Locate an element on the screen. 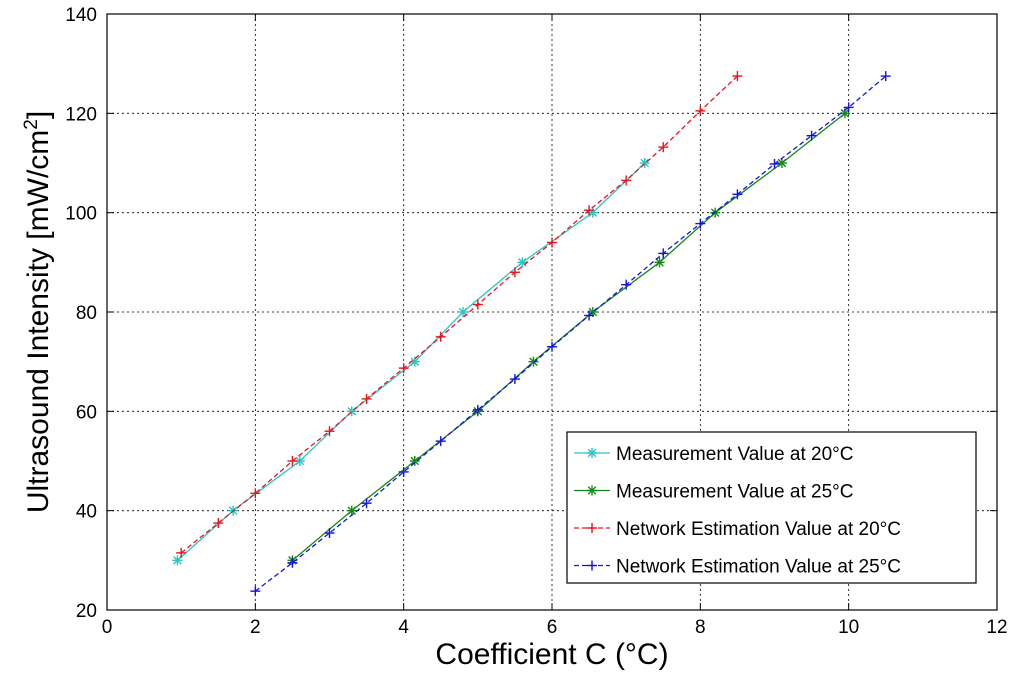 This screenshot has width=1024, height=678. x-tick-label: 12 is located at coordinates (996, 627).